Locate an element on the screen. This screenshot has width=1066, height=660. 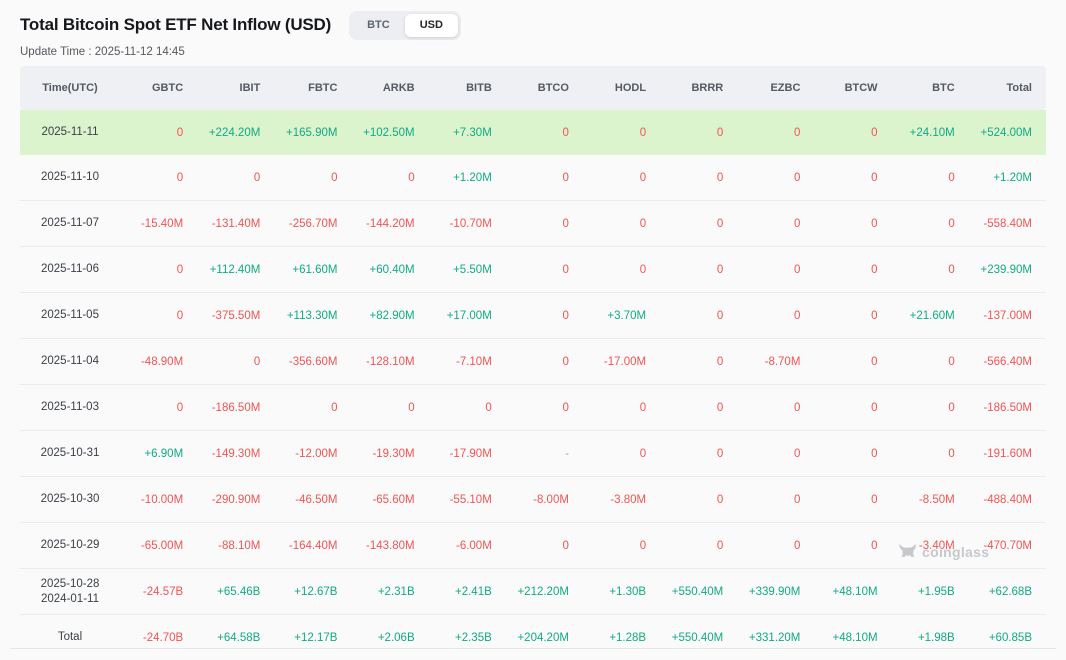
value-cell: -137.00M is located at coordinates (1007, 316).